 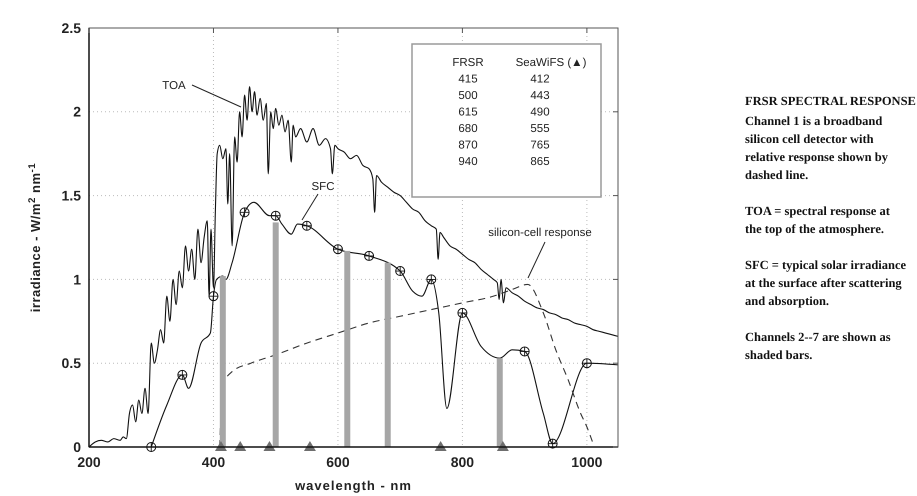 What do you see at coordinates (551, 63) in the screenshot?
I see `annotation: SeaWiFS (▲)` at bounding box center [551, 63].